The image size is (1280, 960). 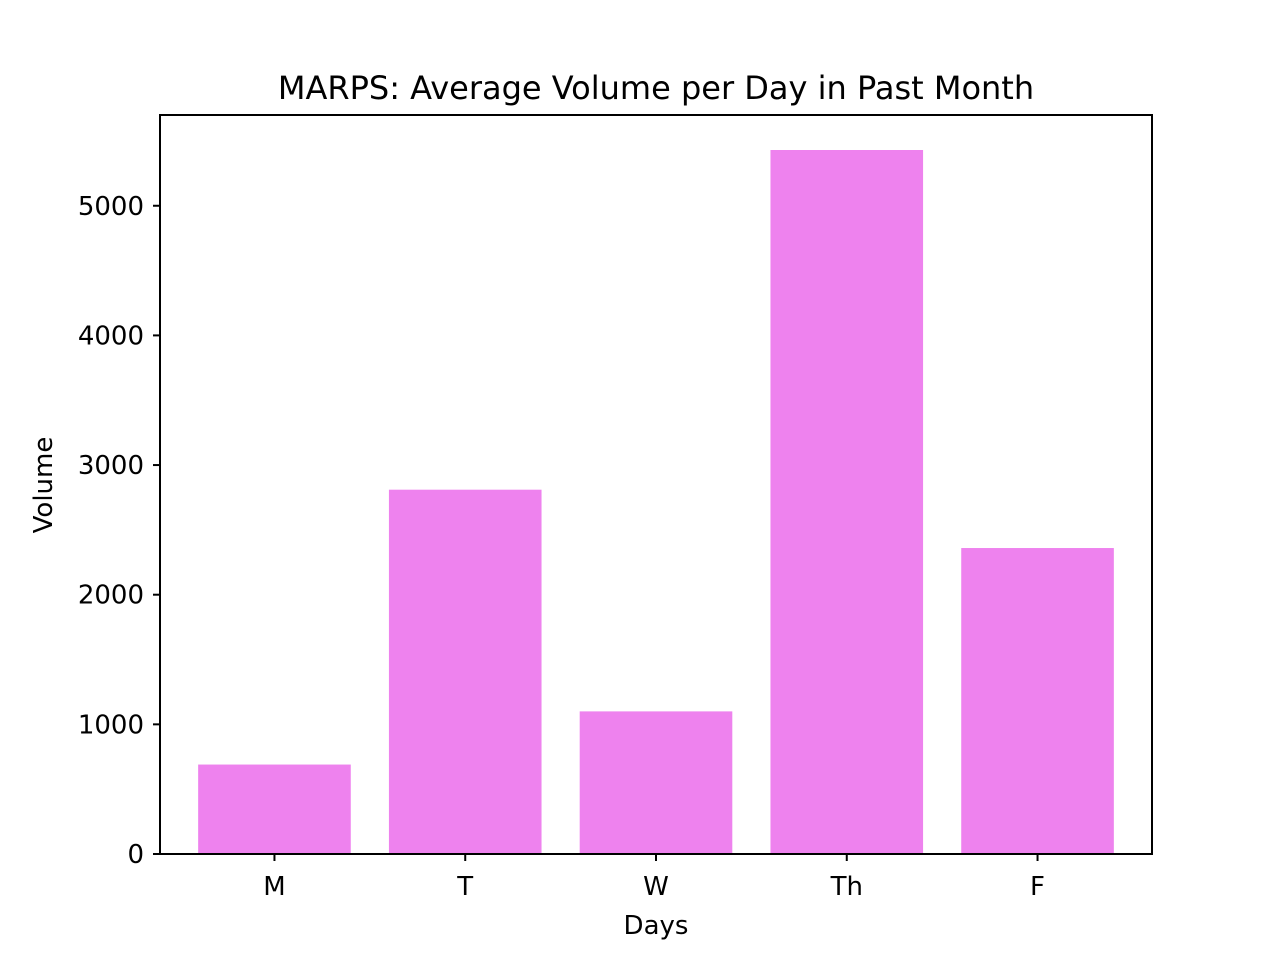 I want to click on x-tick-label: Th, so click(x=846, y=887).